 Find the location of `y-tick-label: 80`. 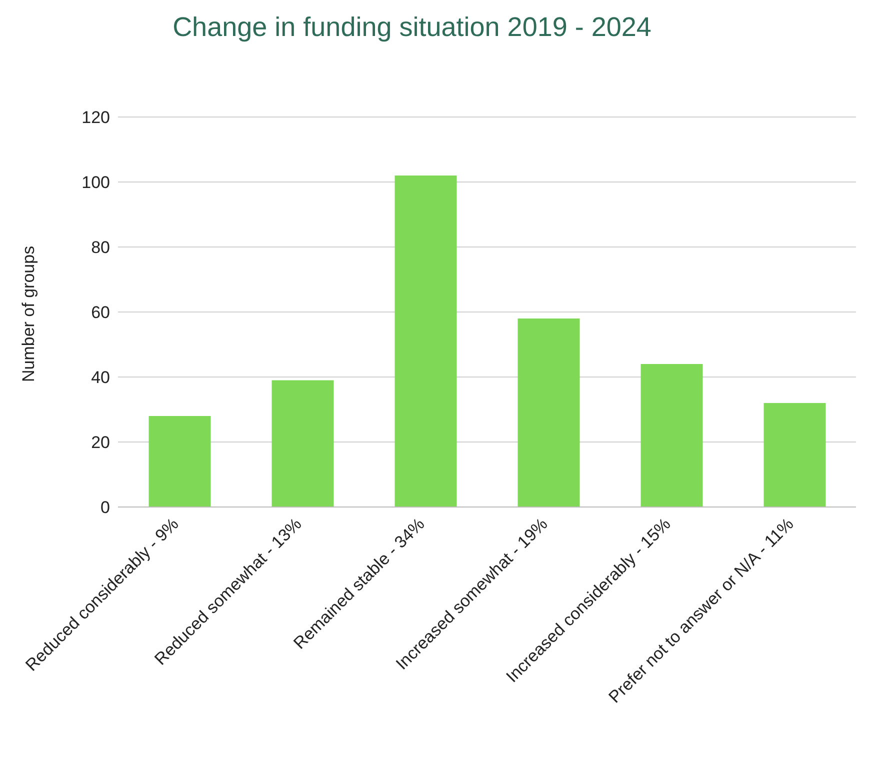

y-tick-label: 80 is located at coordinates (100, 248).